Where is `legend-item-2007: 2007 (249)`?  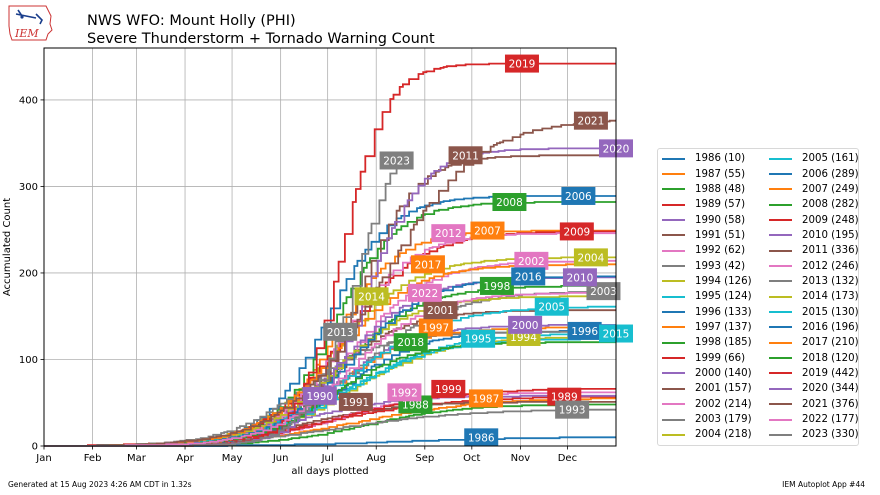 legend-item-2007: 2007 (249) is located at coordinates (814, 189).